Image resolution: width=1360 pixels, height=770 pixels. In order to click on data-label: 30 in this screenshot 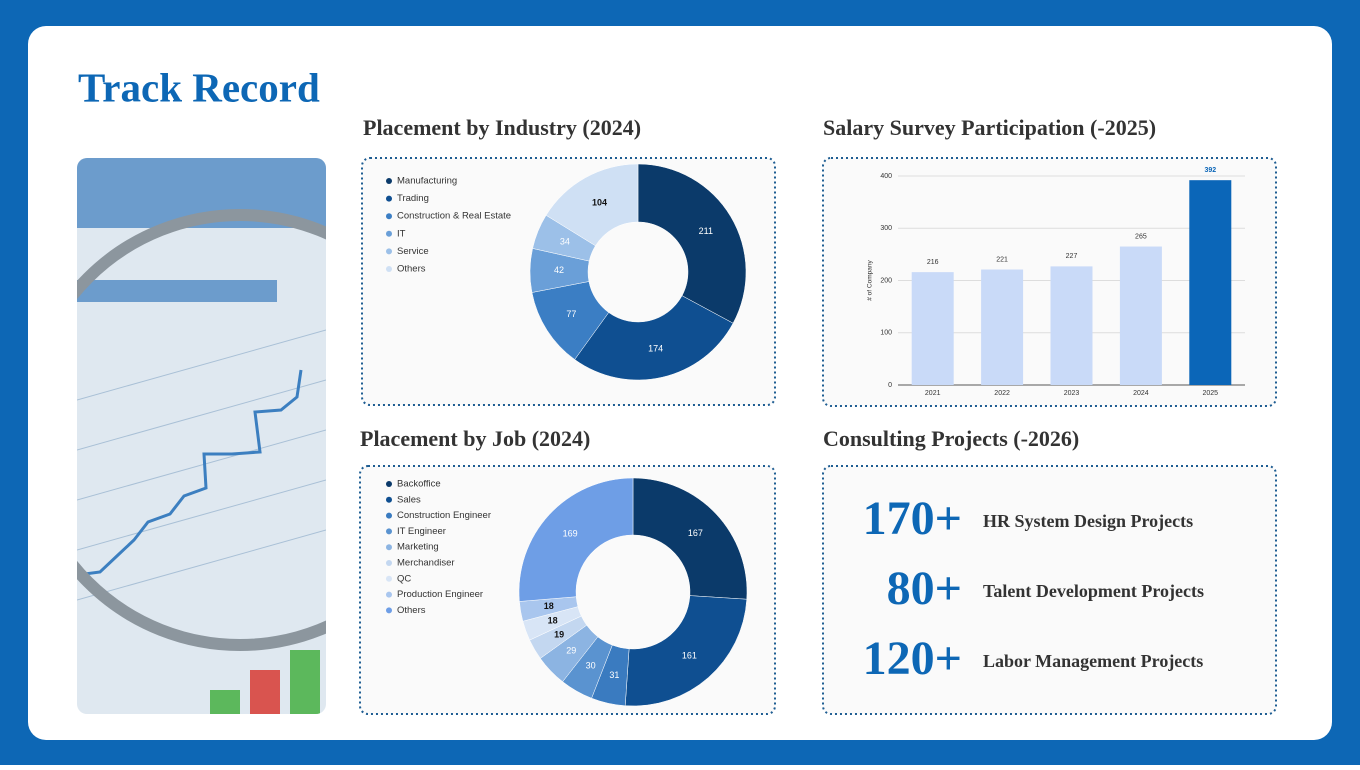, I will do `click(591, 666)`.